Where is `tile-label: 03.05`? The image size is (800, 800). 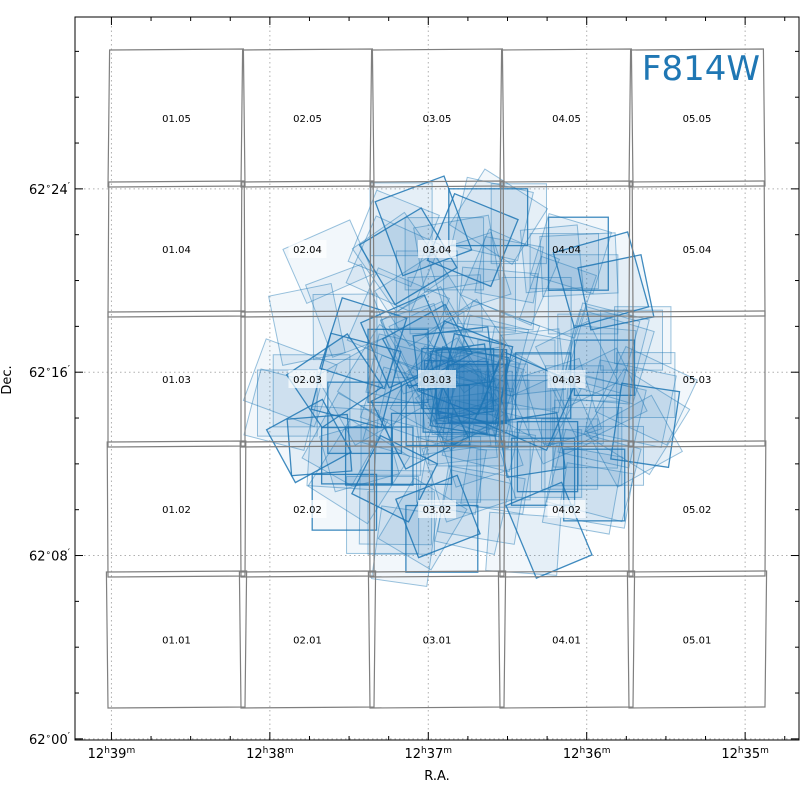
tile-label: 03.05 is located at coordinates (437, 119).